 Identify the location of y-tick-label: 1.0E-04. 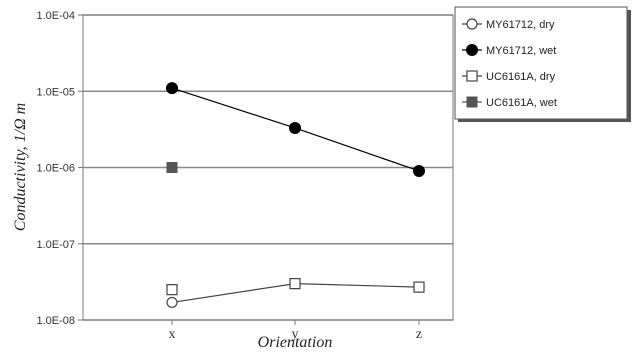
(55, 16).